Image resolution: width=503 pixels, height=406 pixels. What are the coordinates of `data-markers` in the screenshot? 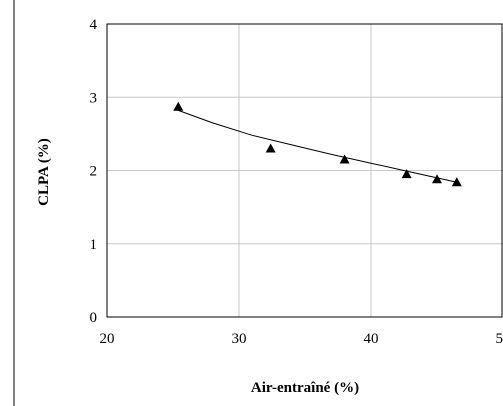 It's located at (317, 144).